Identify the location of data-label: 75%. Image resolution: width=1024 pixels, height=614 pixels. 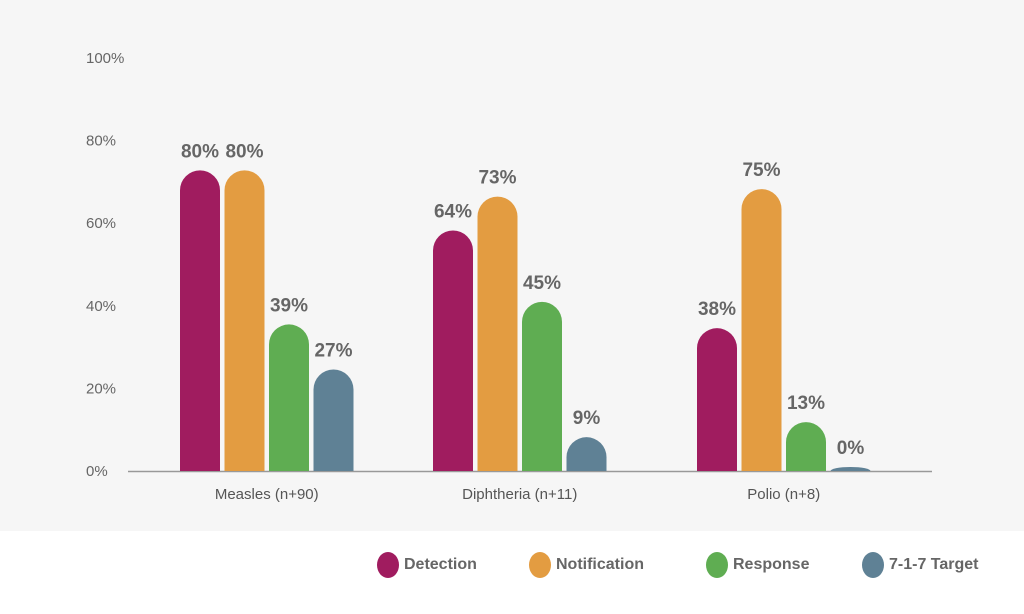
(761, 170).